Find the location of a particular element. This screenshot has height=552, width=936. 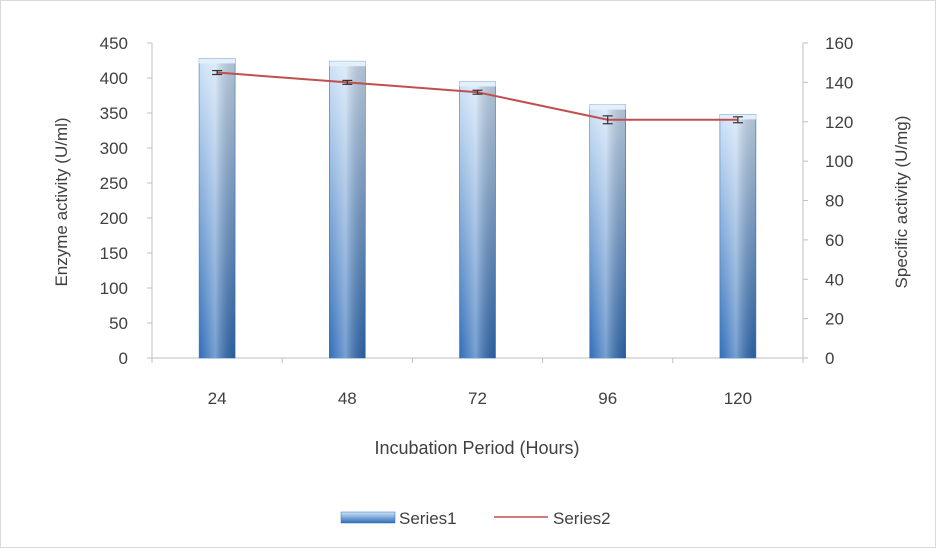

x-tick-label: 96 is located at coordinates (607, 398).